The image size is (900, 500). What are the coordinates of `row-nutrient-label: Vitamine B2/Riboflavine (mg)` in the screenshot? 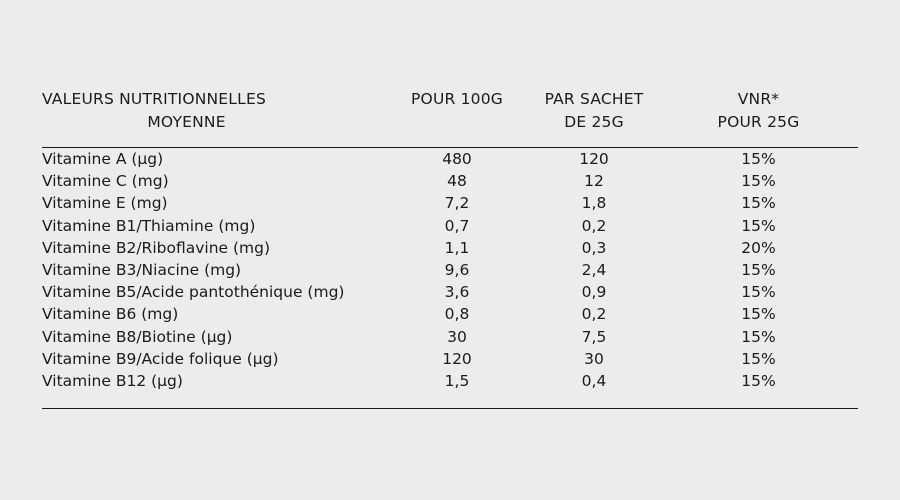 It's located at (156, 247).